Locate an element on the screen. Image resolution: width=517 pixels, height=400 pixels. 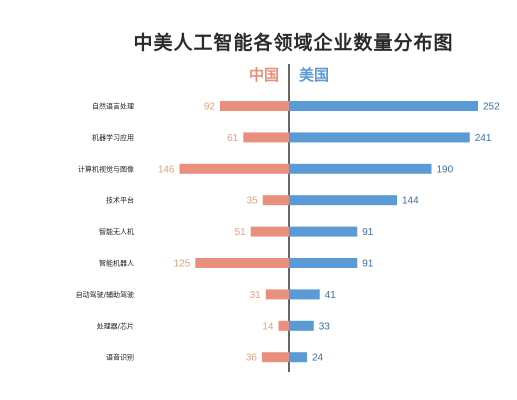
data-label-usa: 33 is located at coordinates (325, 326).